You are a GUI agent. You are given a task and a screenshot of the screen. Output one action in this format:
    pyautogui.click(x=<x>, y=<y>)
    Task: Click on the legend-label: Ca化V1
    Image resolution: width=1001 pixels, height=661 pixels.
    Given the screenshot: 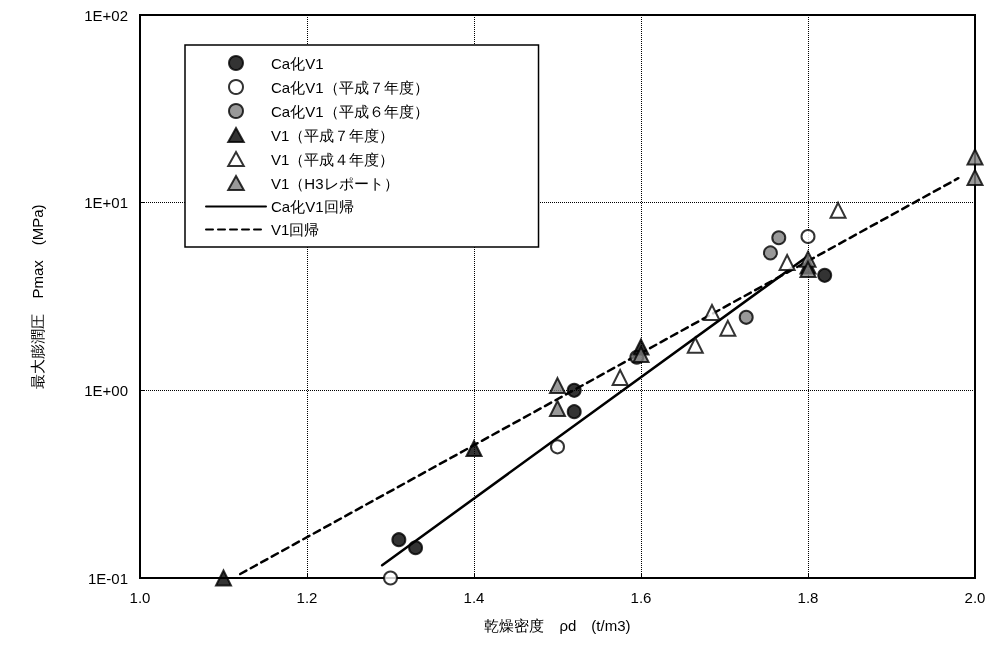 What is the action you would take?
    pyautogui.click(x=297, y=63)
    